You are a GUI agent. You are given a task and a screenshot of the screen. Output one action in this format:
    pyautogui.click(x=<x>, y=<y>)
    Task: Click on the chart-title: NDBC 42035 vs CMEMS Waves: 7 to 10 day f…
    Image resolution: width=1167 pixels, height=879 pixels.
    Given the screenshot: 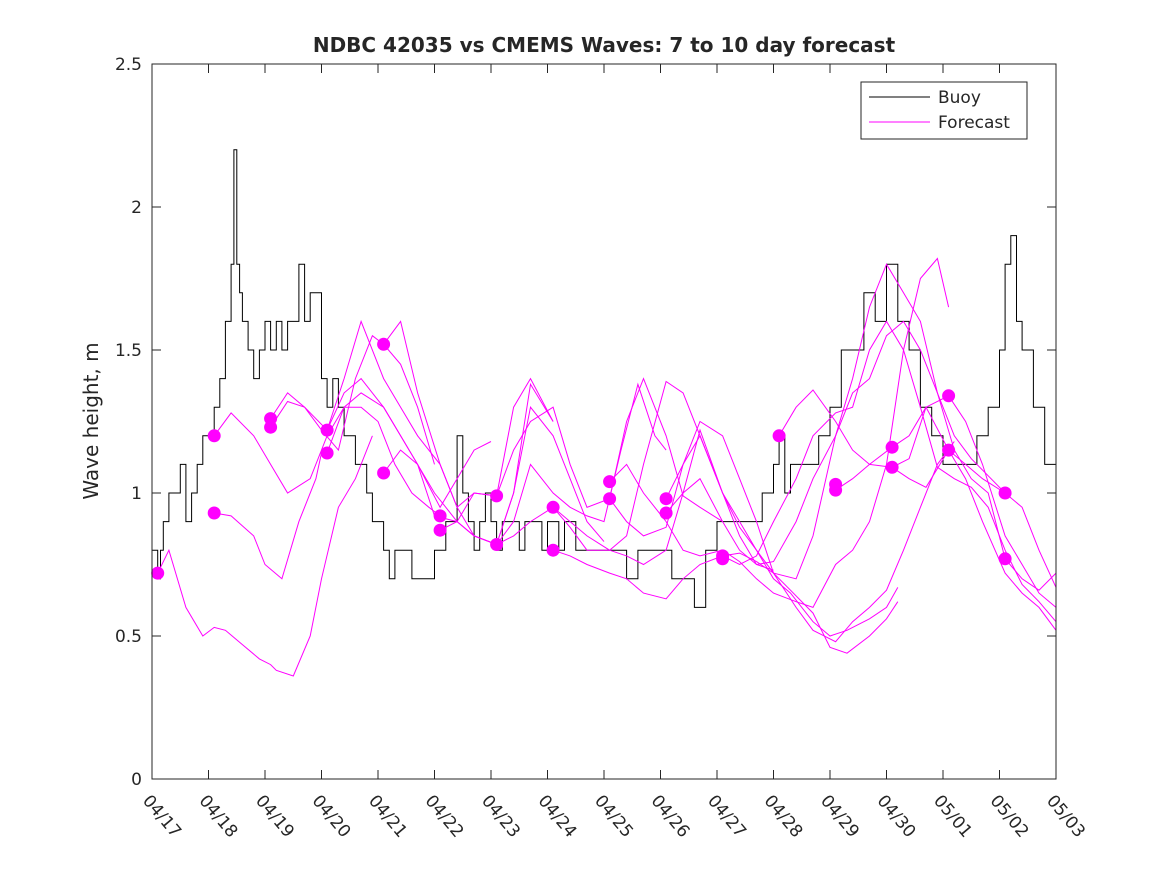 What is the action you would take?
    pyautogui.click(x=604, y=45)
    